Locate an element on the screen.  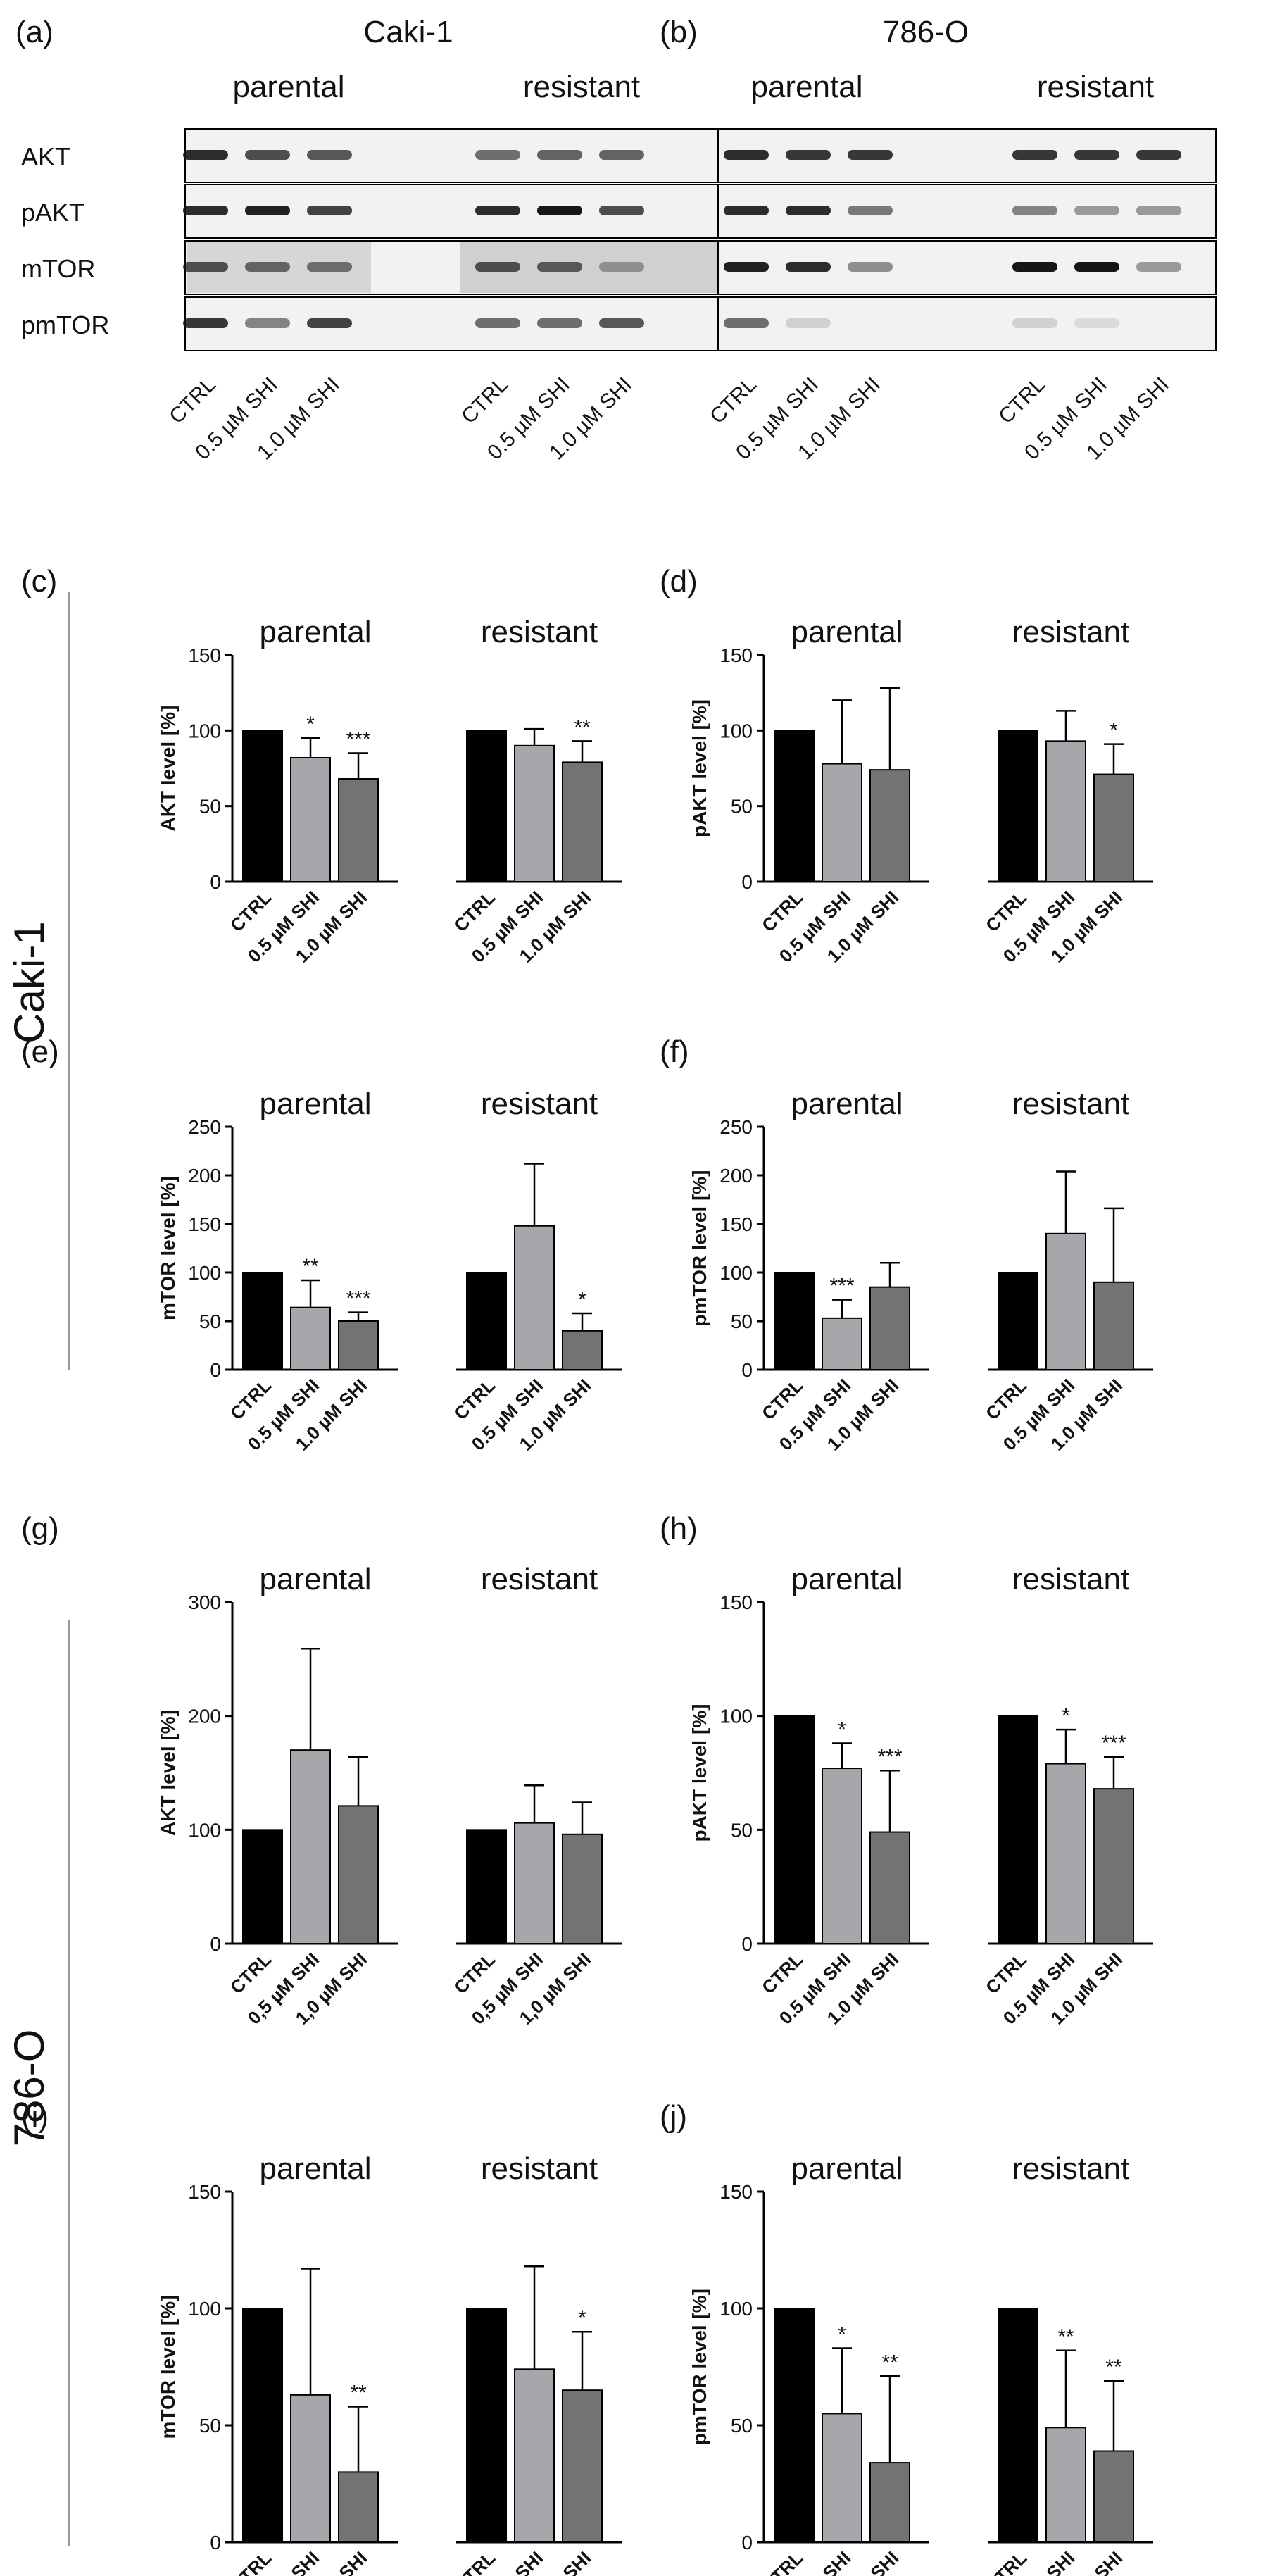
side-labels: Caki-1 786-O is located at coordinates (38, 1569).